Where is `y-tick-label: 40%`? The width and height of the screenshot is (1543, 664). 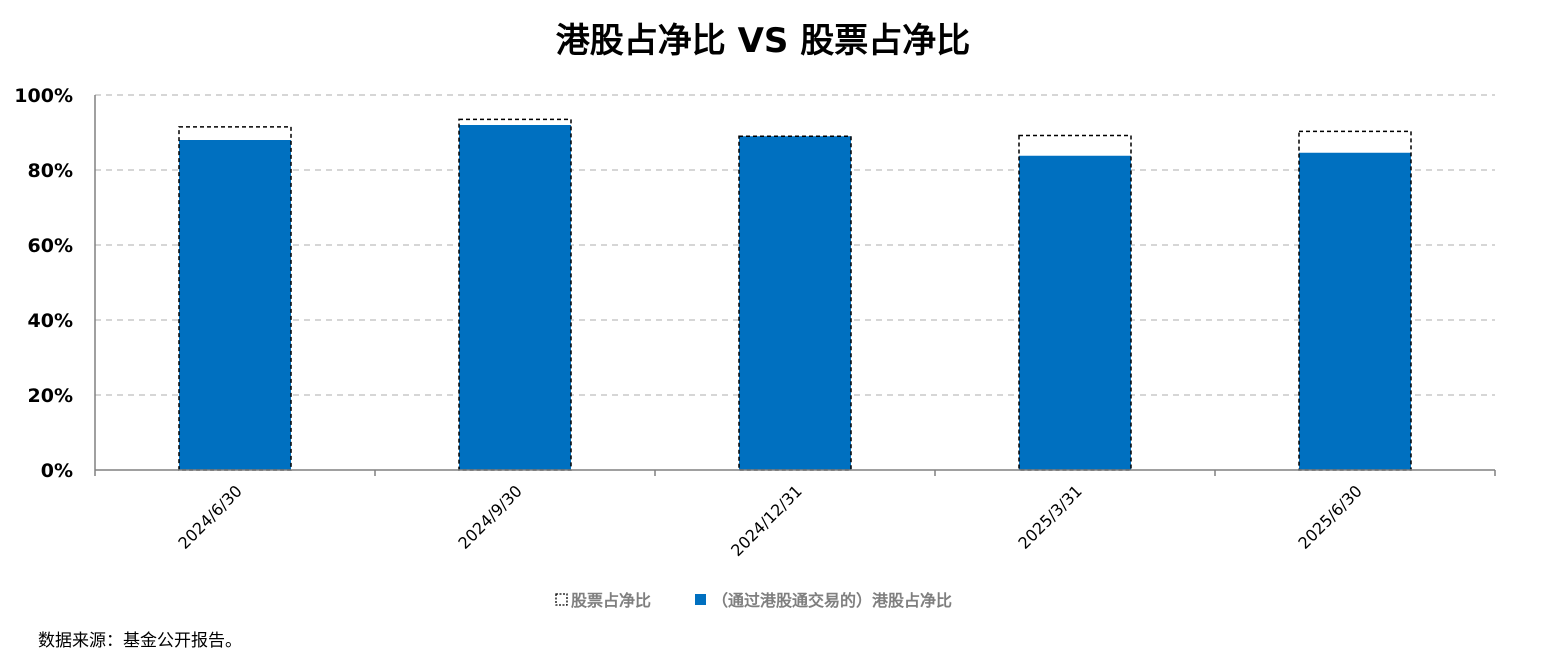
y-tick-label: 40% is located at coordinates (50, 321).